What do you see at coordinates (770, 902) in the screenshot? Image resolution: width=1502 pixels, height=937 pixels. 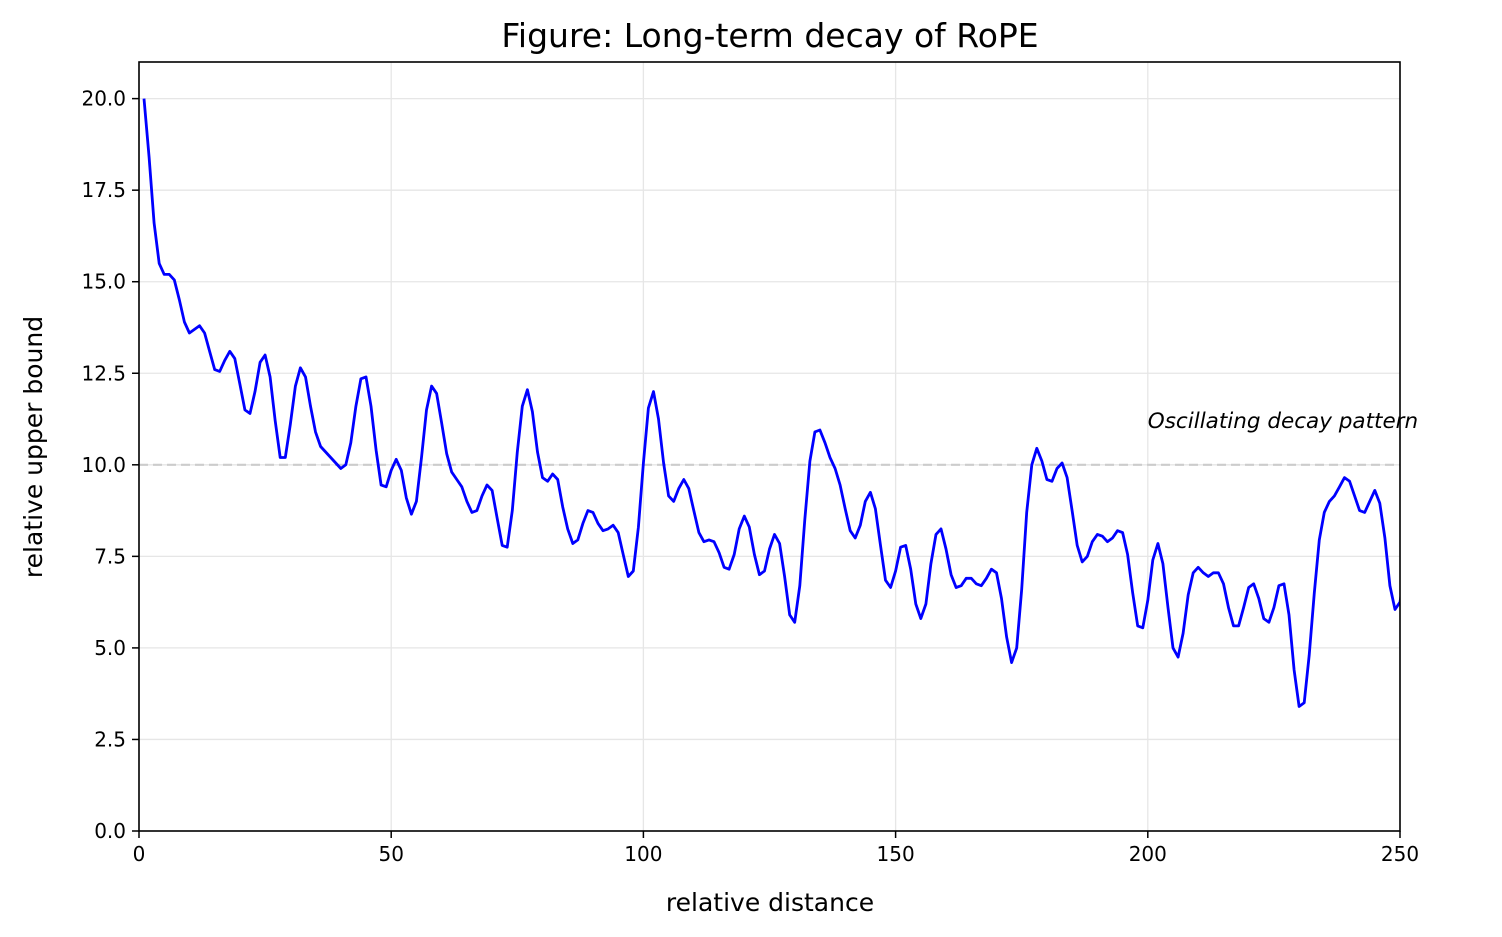 I see `x-axis-label: relative distance` at bounding box center [770, 902].